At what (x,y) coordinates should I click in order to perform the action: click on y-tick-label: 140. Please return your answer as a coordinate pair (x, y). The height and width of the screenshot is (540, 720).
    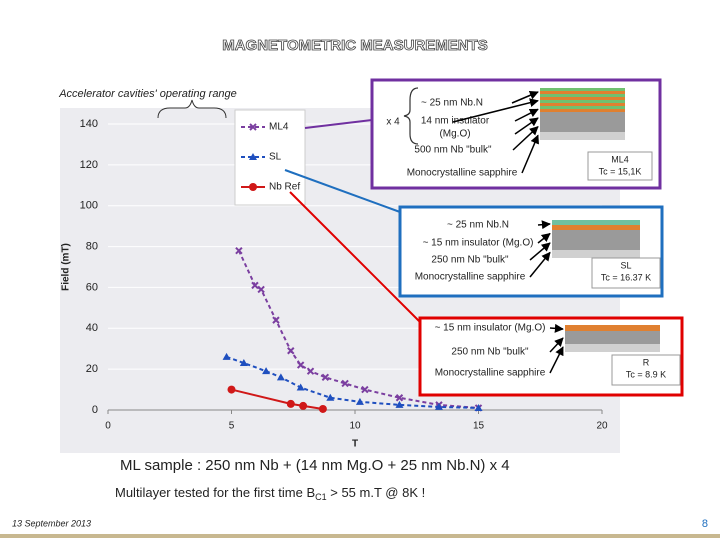
    Looking at the image, I should click on (89, 124).